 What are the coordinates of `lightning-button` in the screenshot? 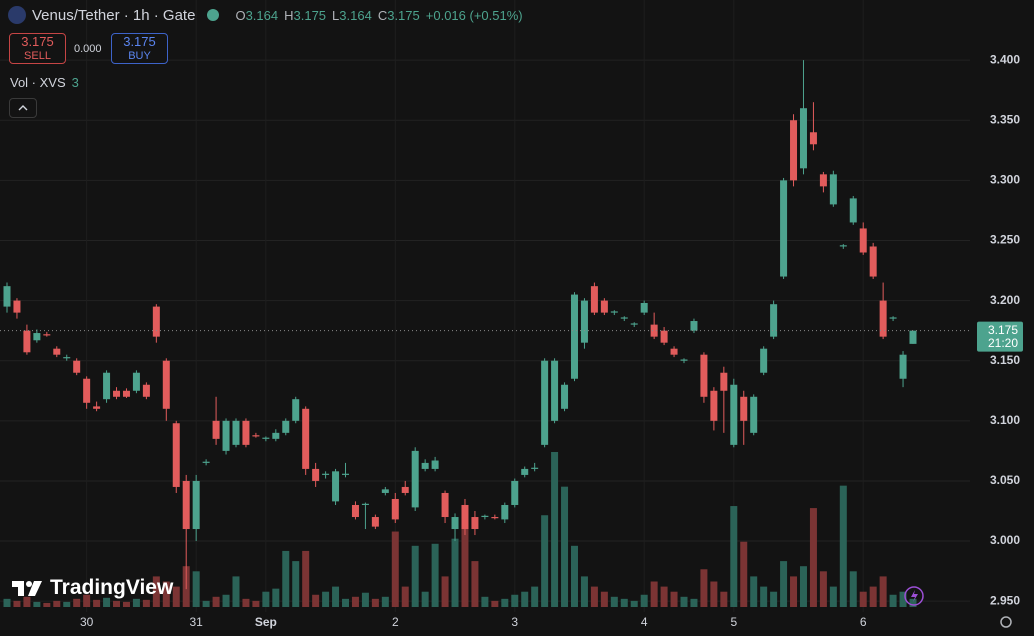 It's located at (914, 596).